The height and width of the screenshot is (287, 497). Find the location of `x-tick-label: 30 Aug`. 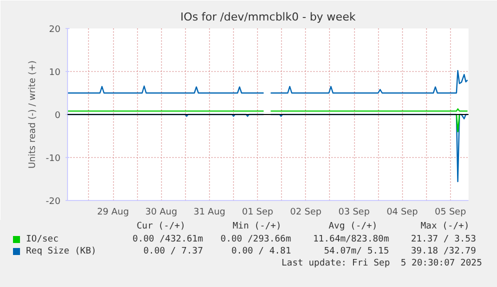

x-tick-label: 30 Aug is located at coordinates (161, 213).